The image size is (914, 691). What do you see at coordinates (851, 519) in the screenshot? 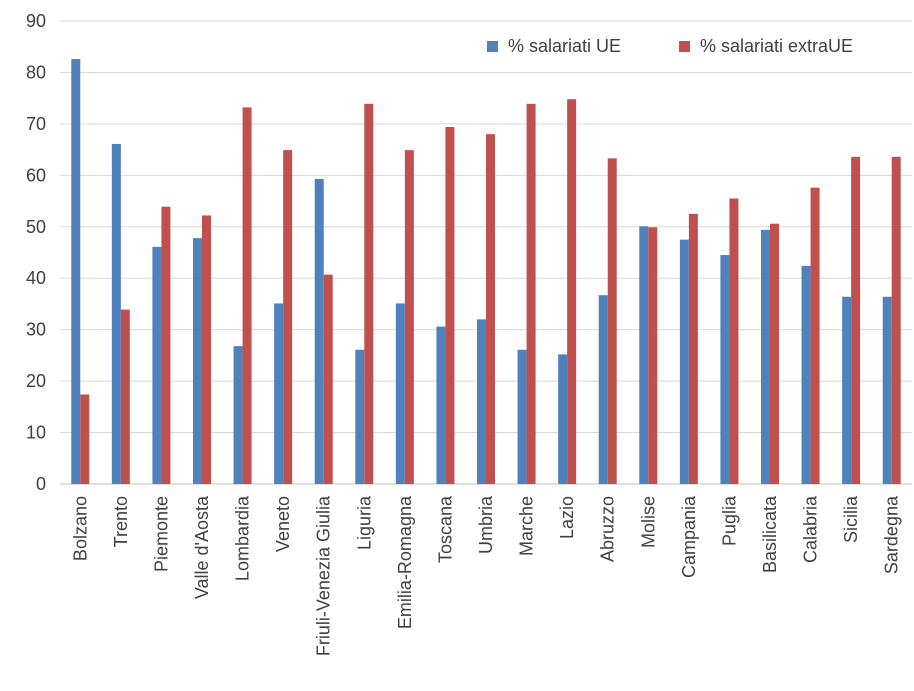
I see `x-category-label: Sicilia` at bounding box center [851, 519].